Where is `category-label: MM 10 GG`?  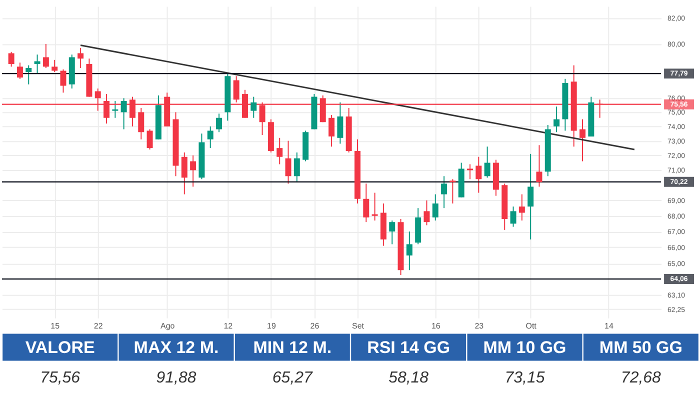 category-label: MM 10 GG is located at coordinates (524, 347).